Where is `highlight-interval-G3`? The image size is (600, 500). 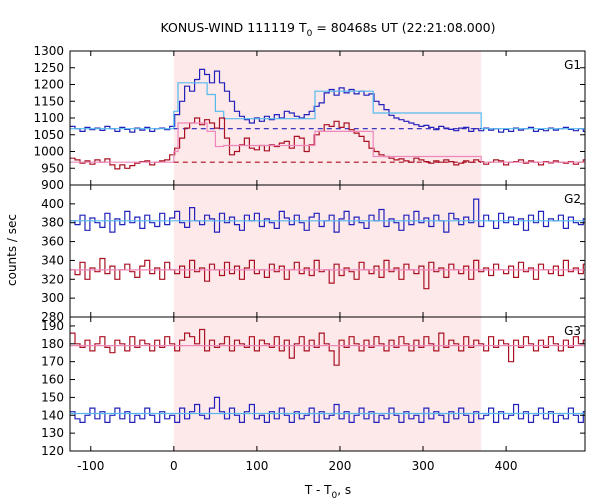
highlight-interval-G3 is located at coordinates (327, 384).